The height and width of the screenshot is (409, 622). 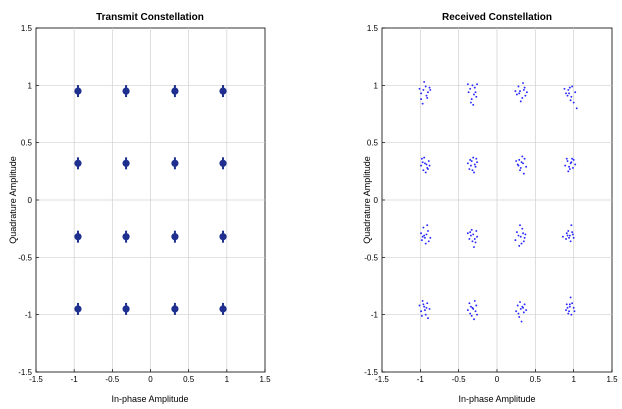 I want to click on x-tick-label: 0, so click(x=150, y=379).